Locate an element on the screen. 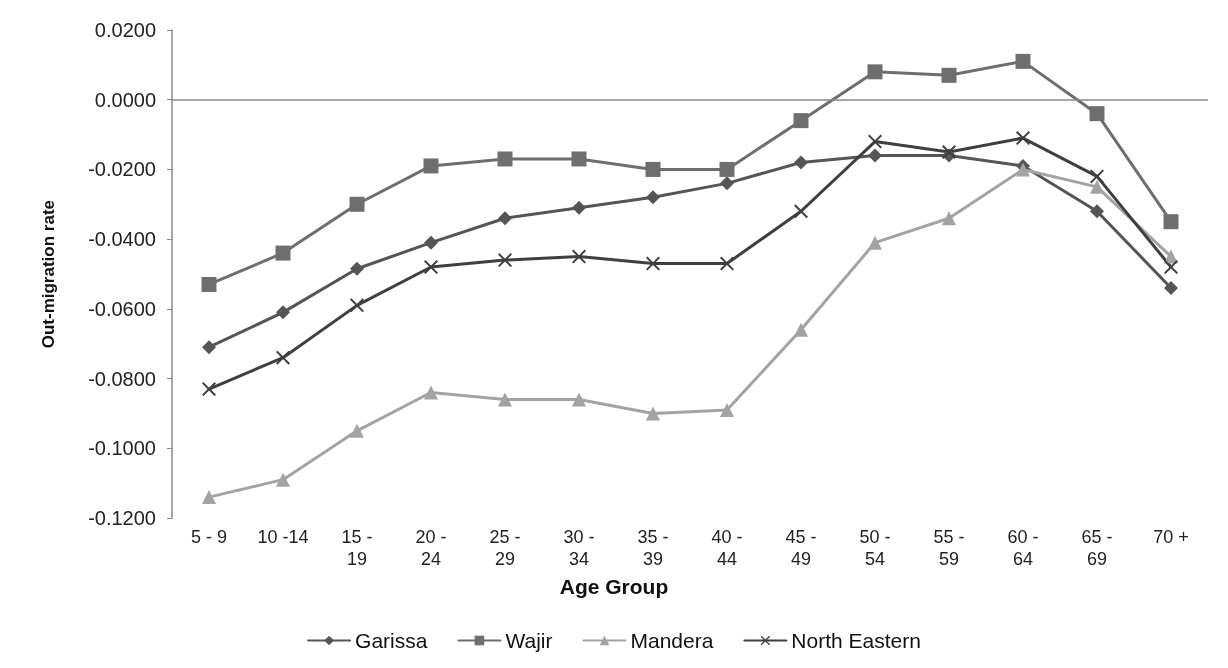 This screenshot has height=668, width=1228. x-tick-label: 10 -14 is located at coordinates (283, 537).